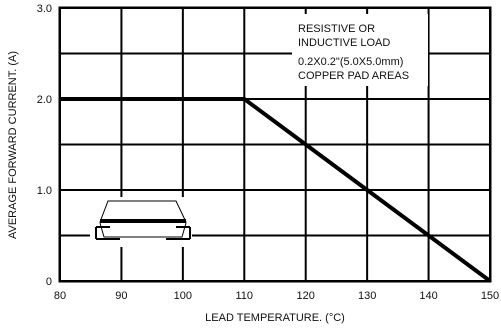 This screenshot has width=501, height=328. I want to click on x-tick-label-2: 100, so click(183, 296).